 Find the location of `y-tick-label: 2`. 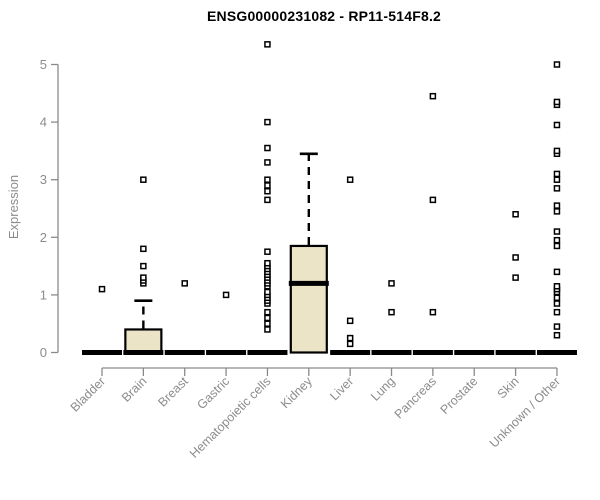

y-tick-label: 2 is located at coordinates (43, 237).